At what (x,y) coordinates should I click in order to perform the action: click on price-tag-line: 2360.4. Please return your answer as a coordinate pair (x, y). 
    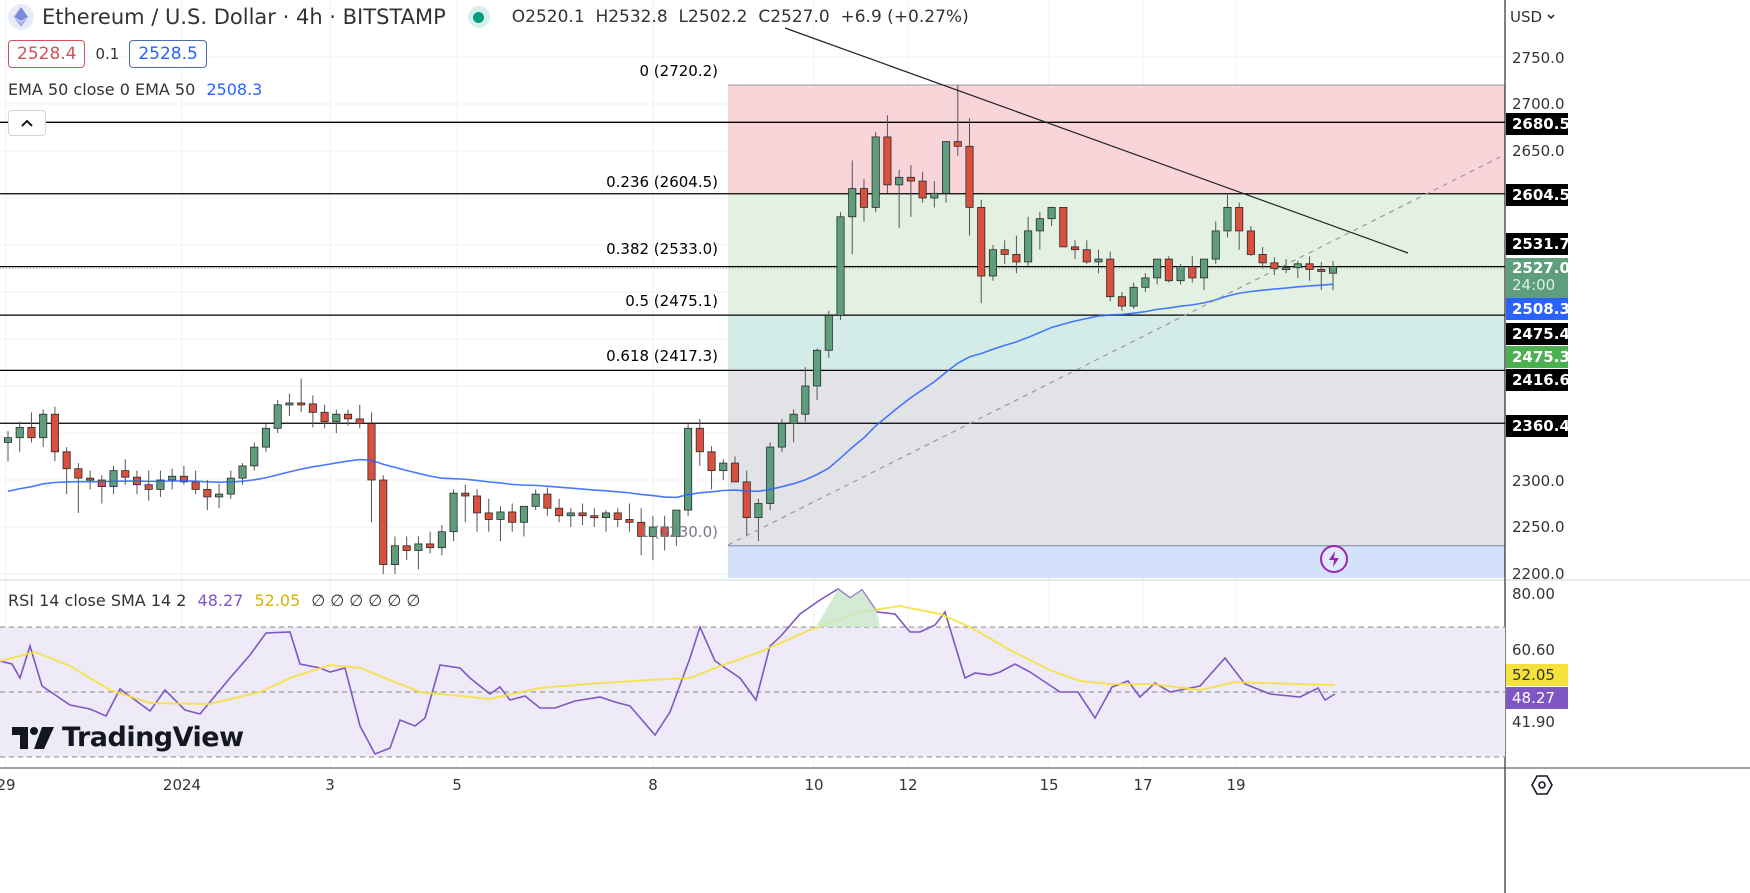
    Looking at the image, I should click on (1538, 426).